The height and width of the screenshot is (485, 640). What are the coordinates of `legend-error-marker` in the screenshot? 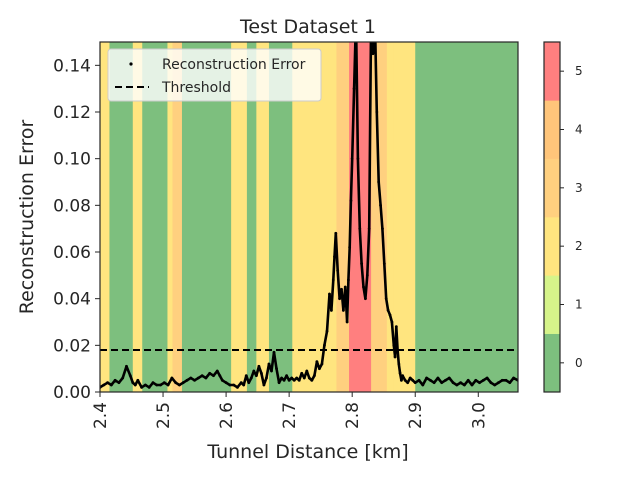 It's located at (131, 64).